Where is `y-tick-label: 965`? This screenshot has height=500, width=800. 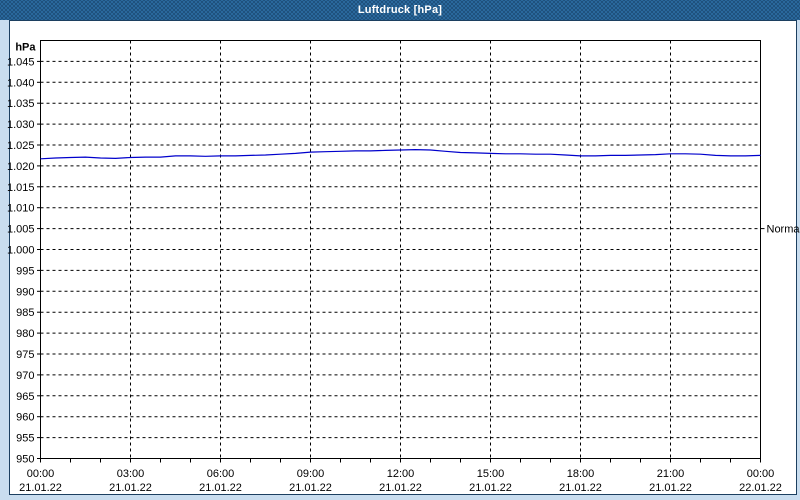 y-tick-label: 965 is located at coordinates (25, 397).